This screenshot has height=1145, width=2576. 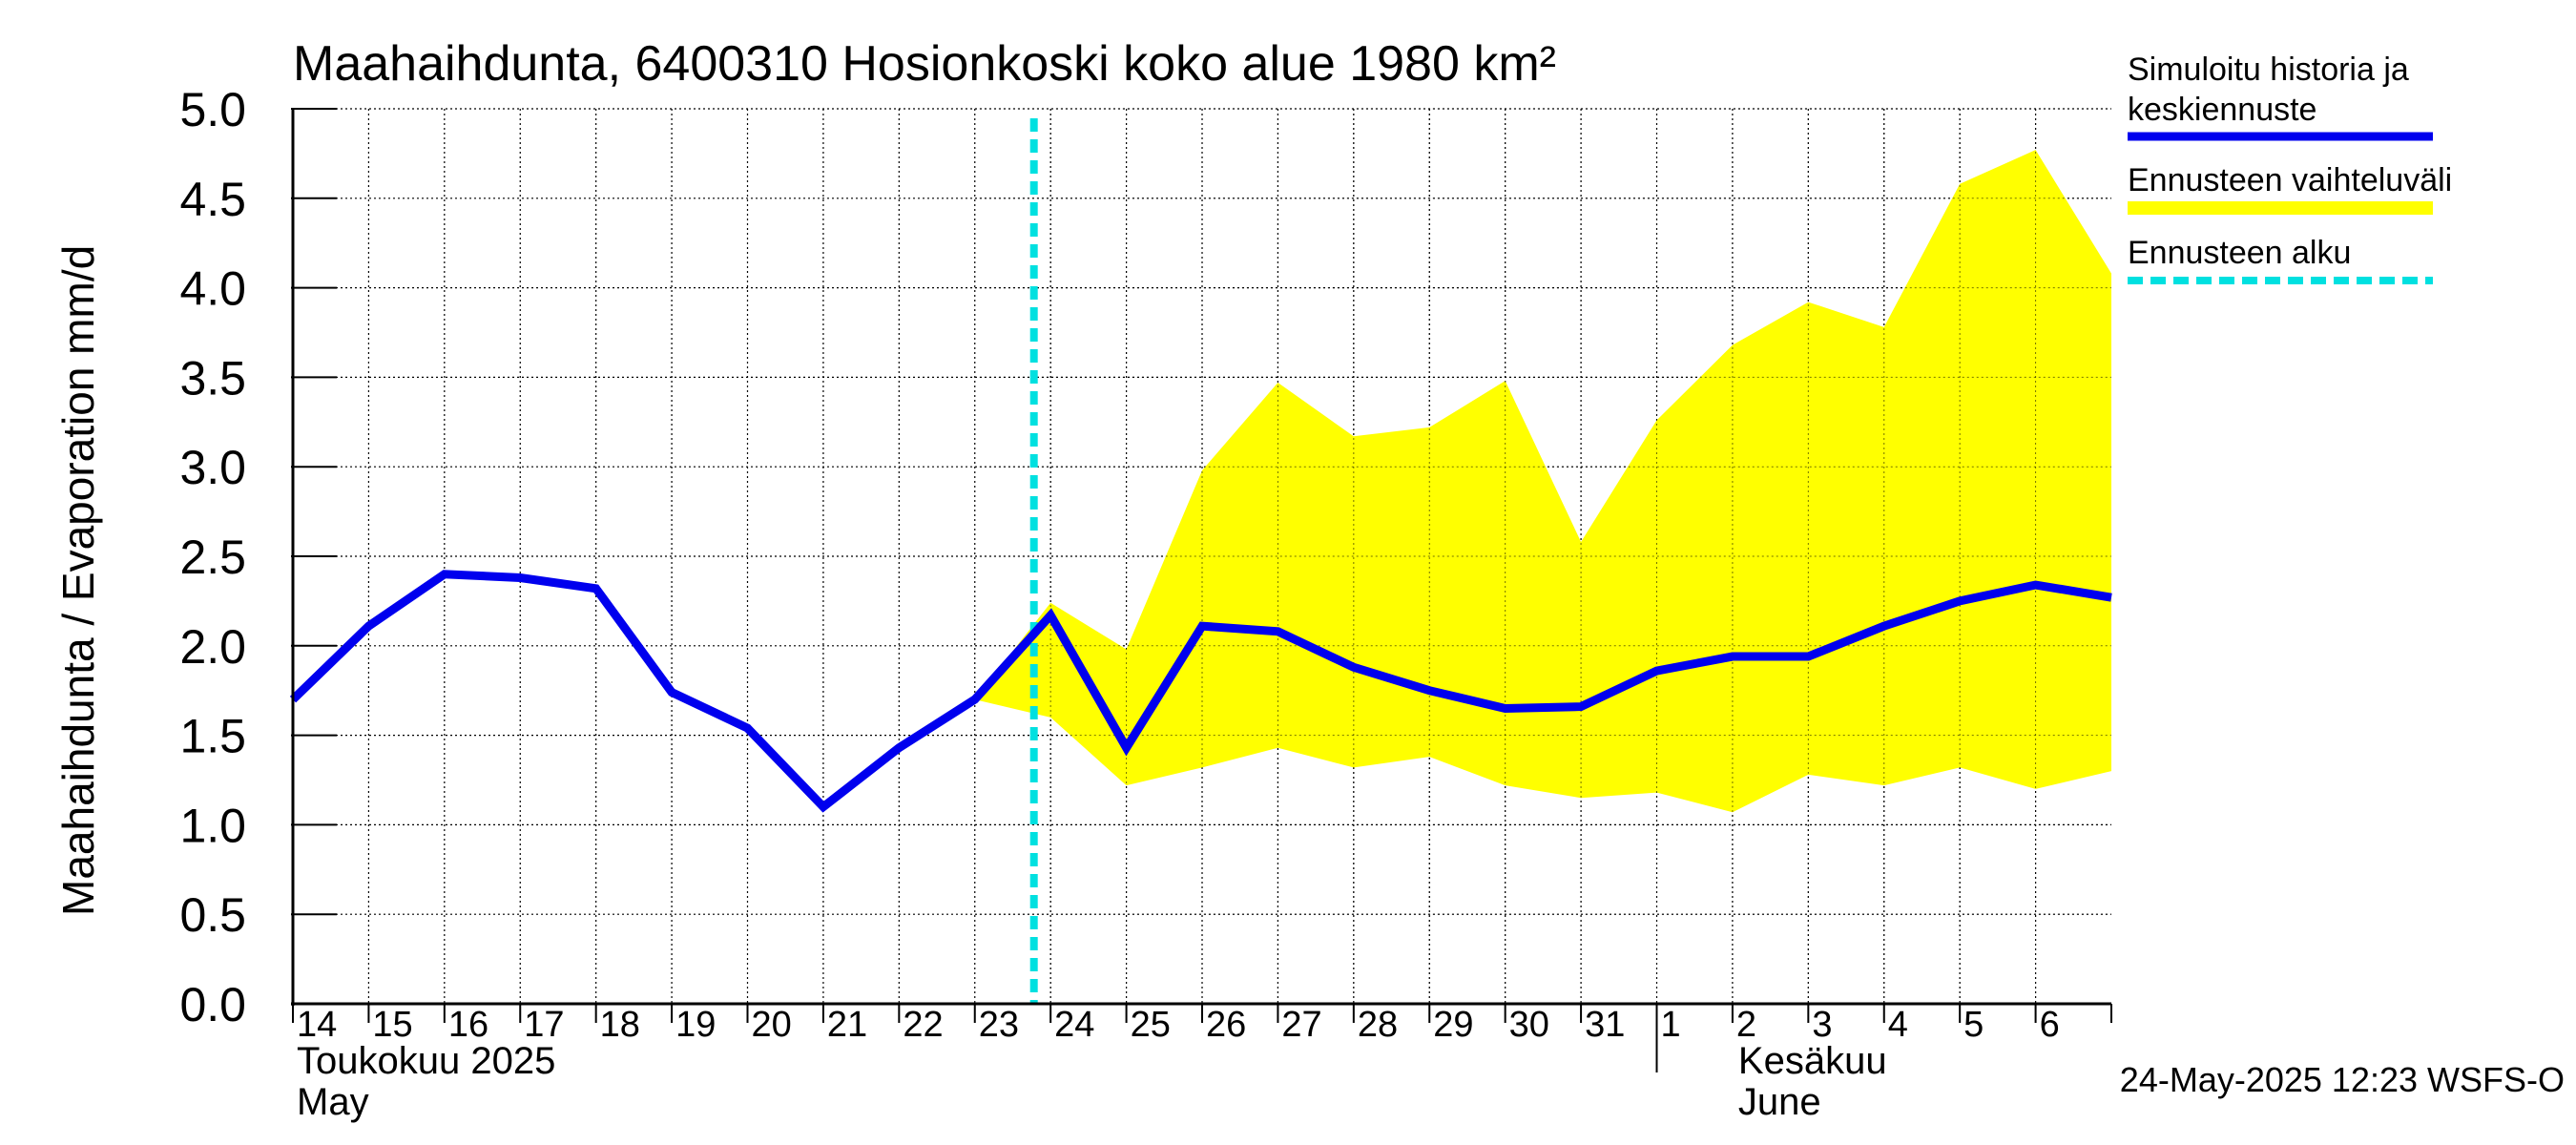 I want to click on x-tick-label: 30, so click(x=1529, y=1025).